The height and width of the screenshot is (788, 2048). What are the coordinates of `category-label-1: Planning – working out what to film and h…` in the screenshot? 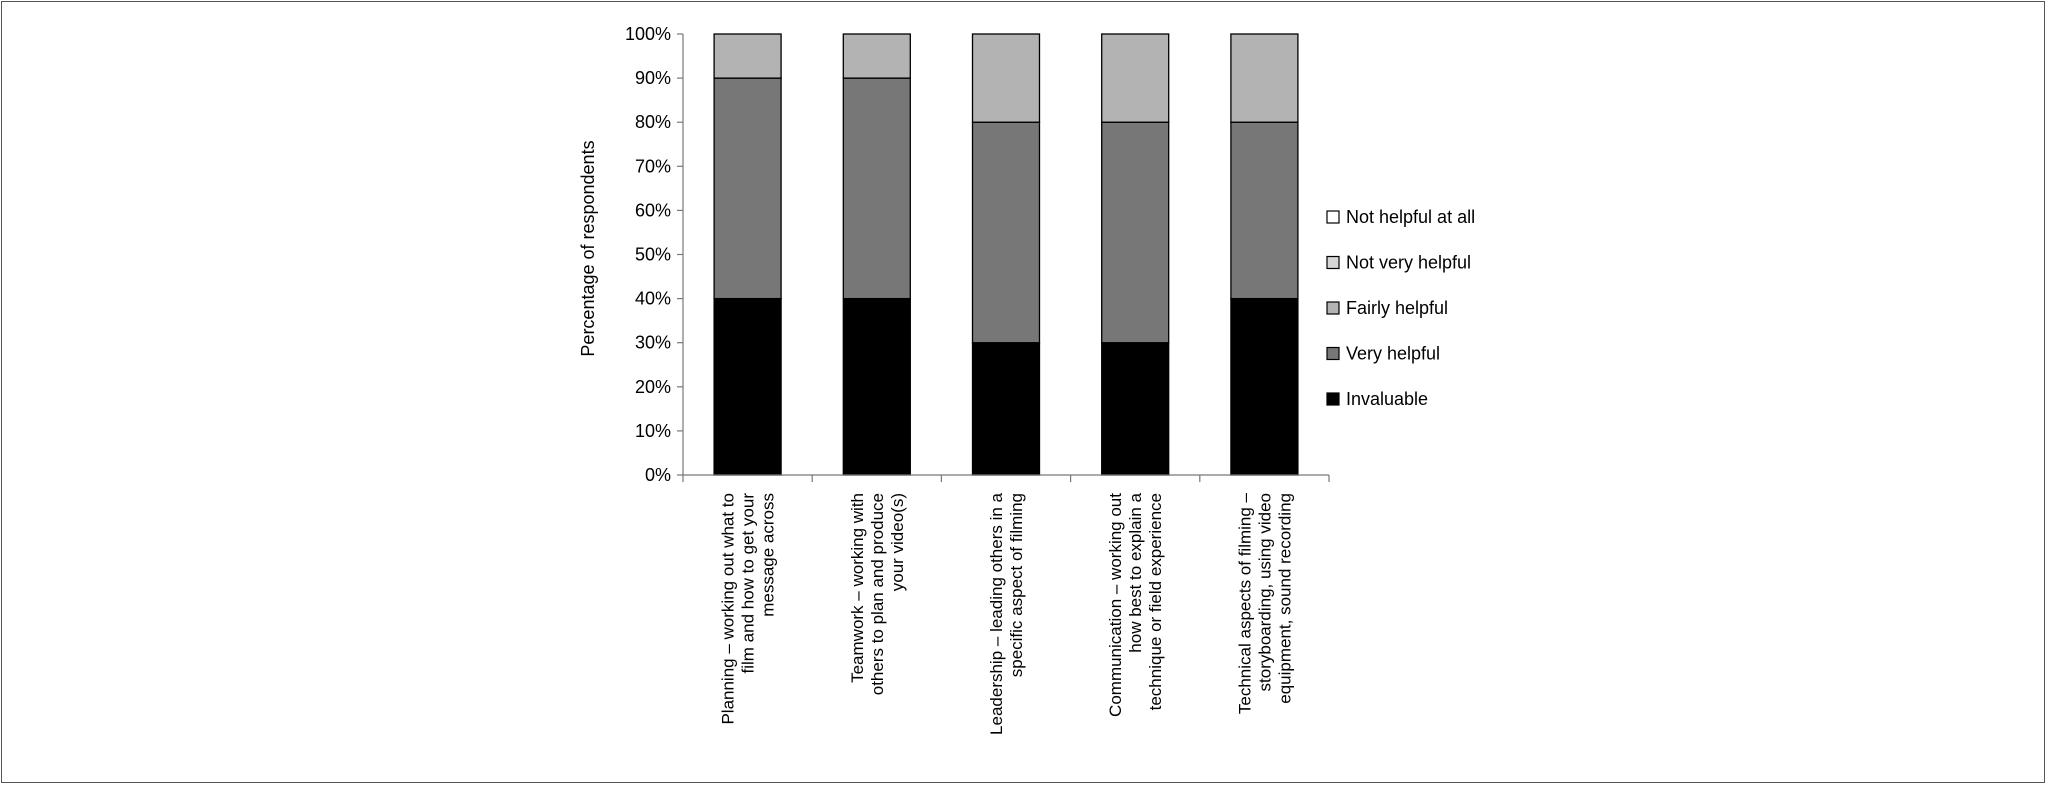 It's located at (748, 609).